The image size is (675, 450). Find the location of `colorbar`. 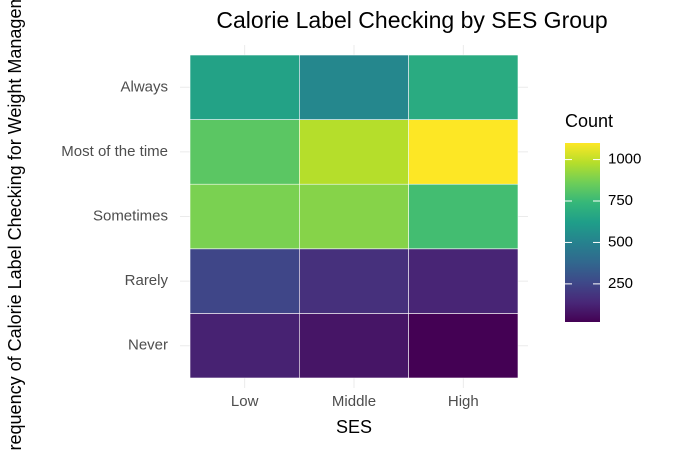

colorbar is located at coordinates (582, 232).